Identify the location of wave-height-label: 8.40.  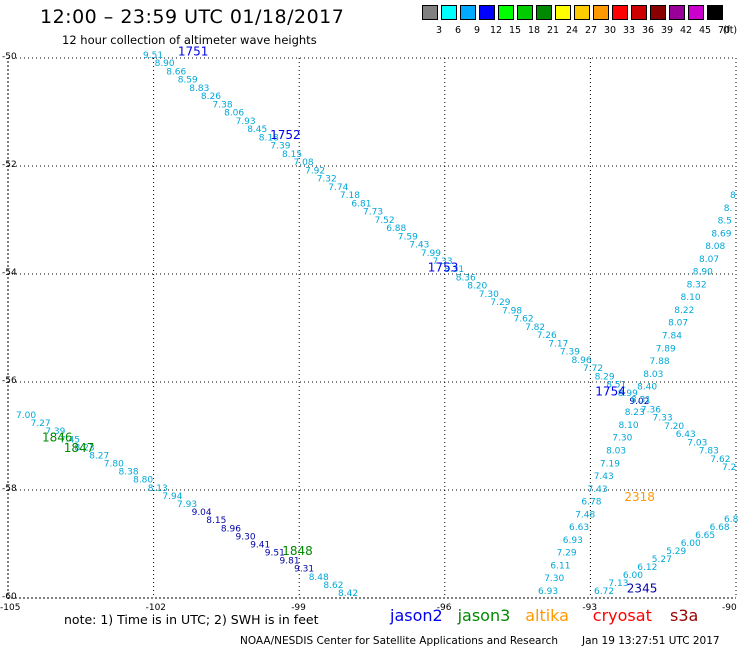
(647, 388).